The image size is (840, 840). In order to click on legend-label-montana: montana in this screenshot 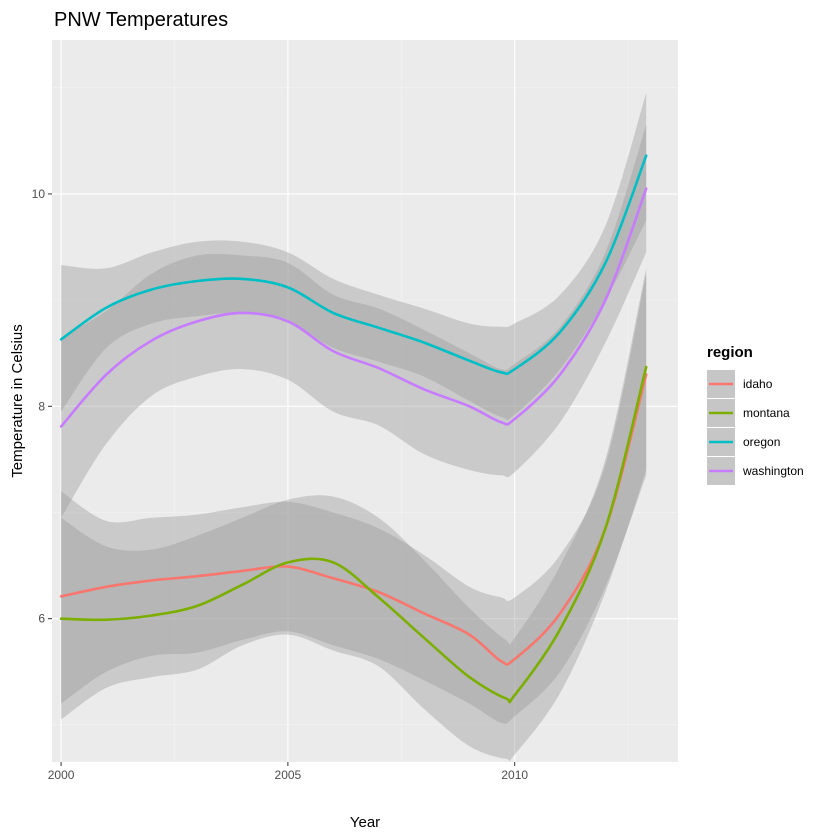, I will do `click(766, 413)`.